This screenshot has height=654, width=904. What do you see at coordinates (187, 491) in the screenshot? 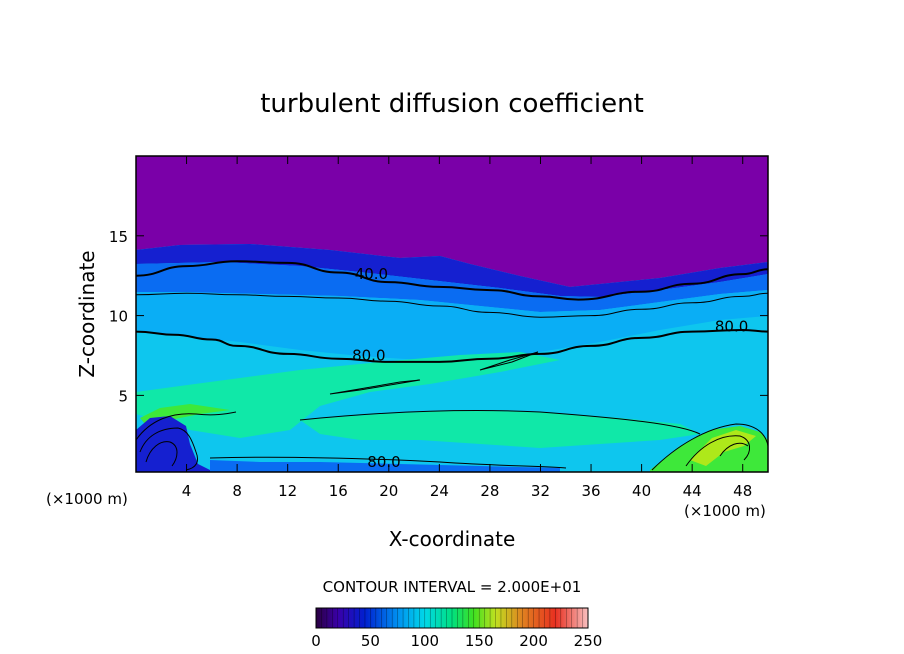
I see `x-tick-label: 4` at bounding box center [187, 491].